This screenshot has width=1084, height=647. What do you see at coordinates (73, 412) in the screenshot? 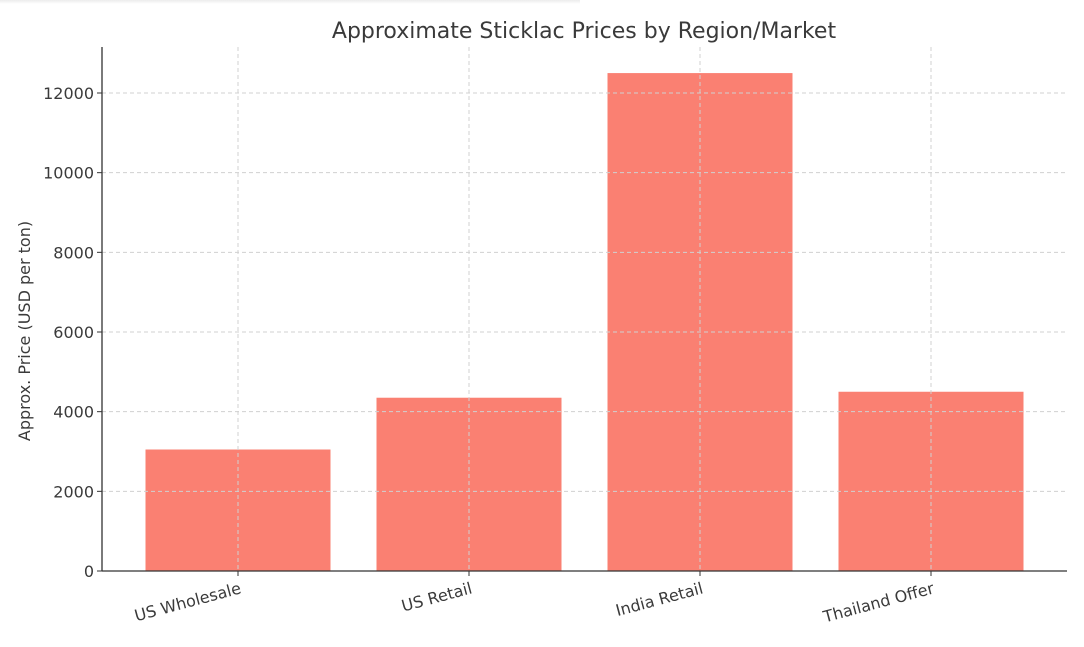
I see `y-tick-label: 4000` at bounding box center [73, 412].